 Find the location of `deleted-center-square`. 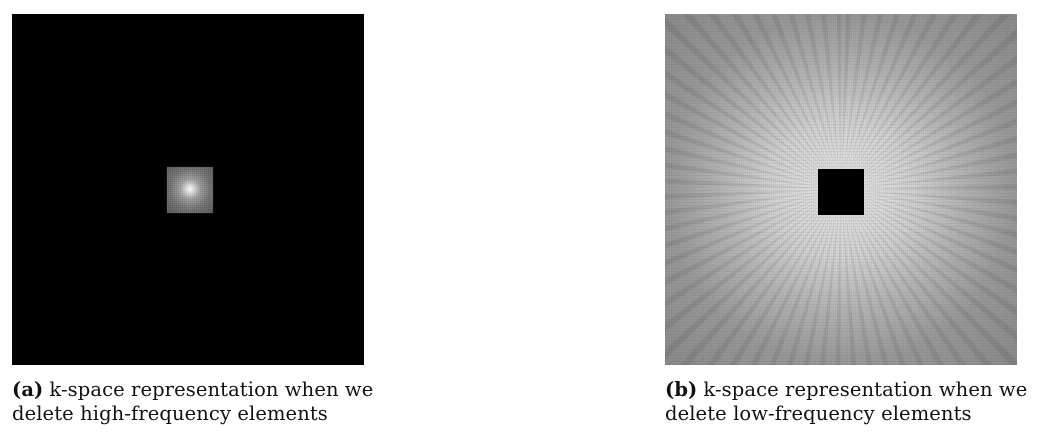

deleted-center-square is located at coordinates (841, 192).